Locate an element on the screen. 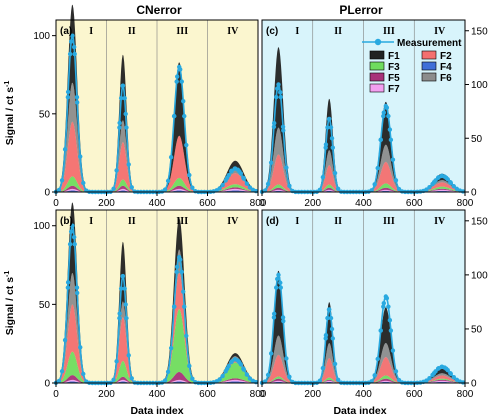 The width and height of the screenshot is (500, 418). legend: Measurement F1 F2 F3 F4 F5 F6 F7 is located at coordinates (412, 66).